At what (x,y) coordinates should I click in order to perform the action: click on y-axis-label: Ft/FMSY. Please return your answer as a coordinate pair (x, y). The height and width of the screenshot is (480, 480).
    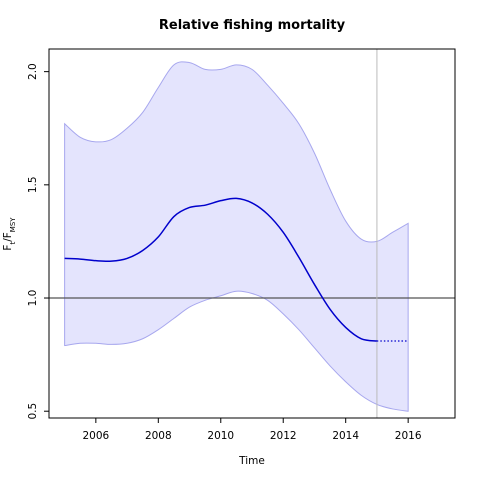
    Looking at the image, I should click on (9, 234).